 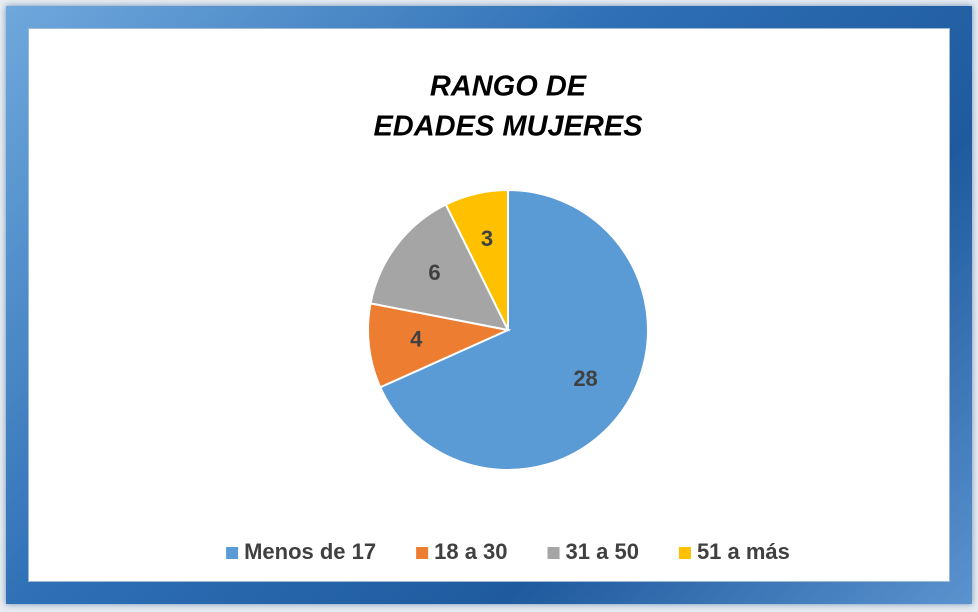 What do you see at coordinates (585, 378) in the screenshot?
I see `data-label: 28` at bounding box center [585, 378].